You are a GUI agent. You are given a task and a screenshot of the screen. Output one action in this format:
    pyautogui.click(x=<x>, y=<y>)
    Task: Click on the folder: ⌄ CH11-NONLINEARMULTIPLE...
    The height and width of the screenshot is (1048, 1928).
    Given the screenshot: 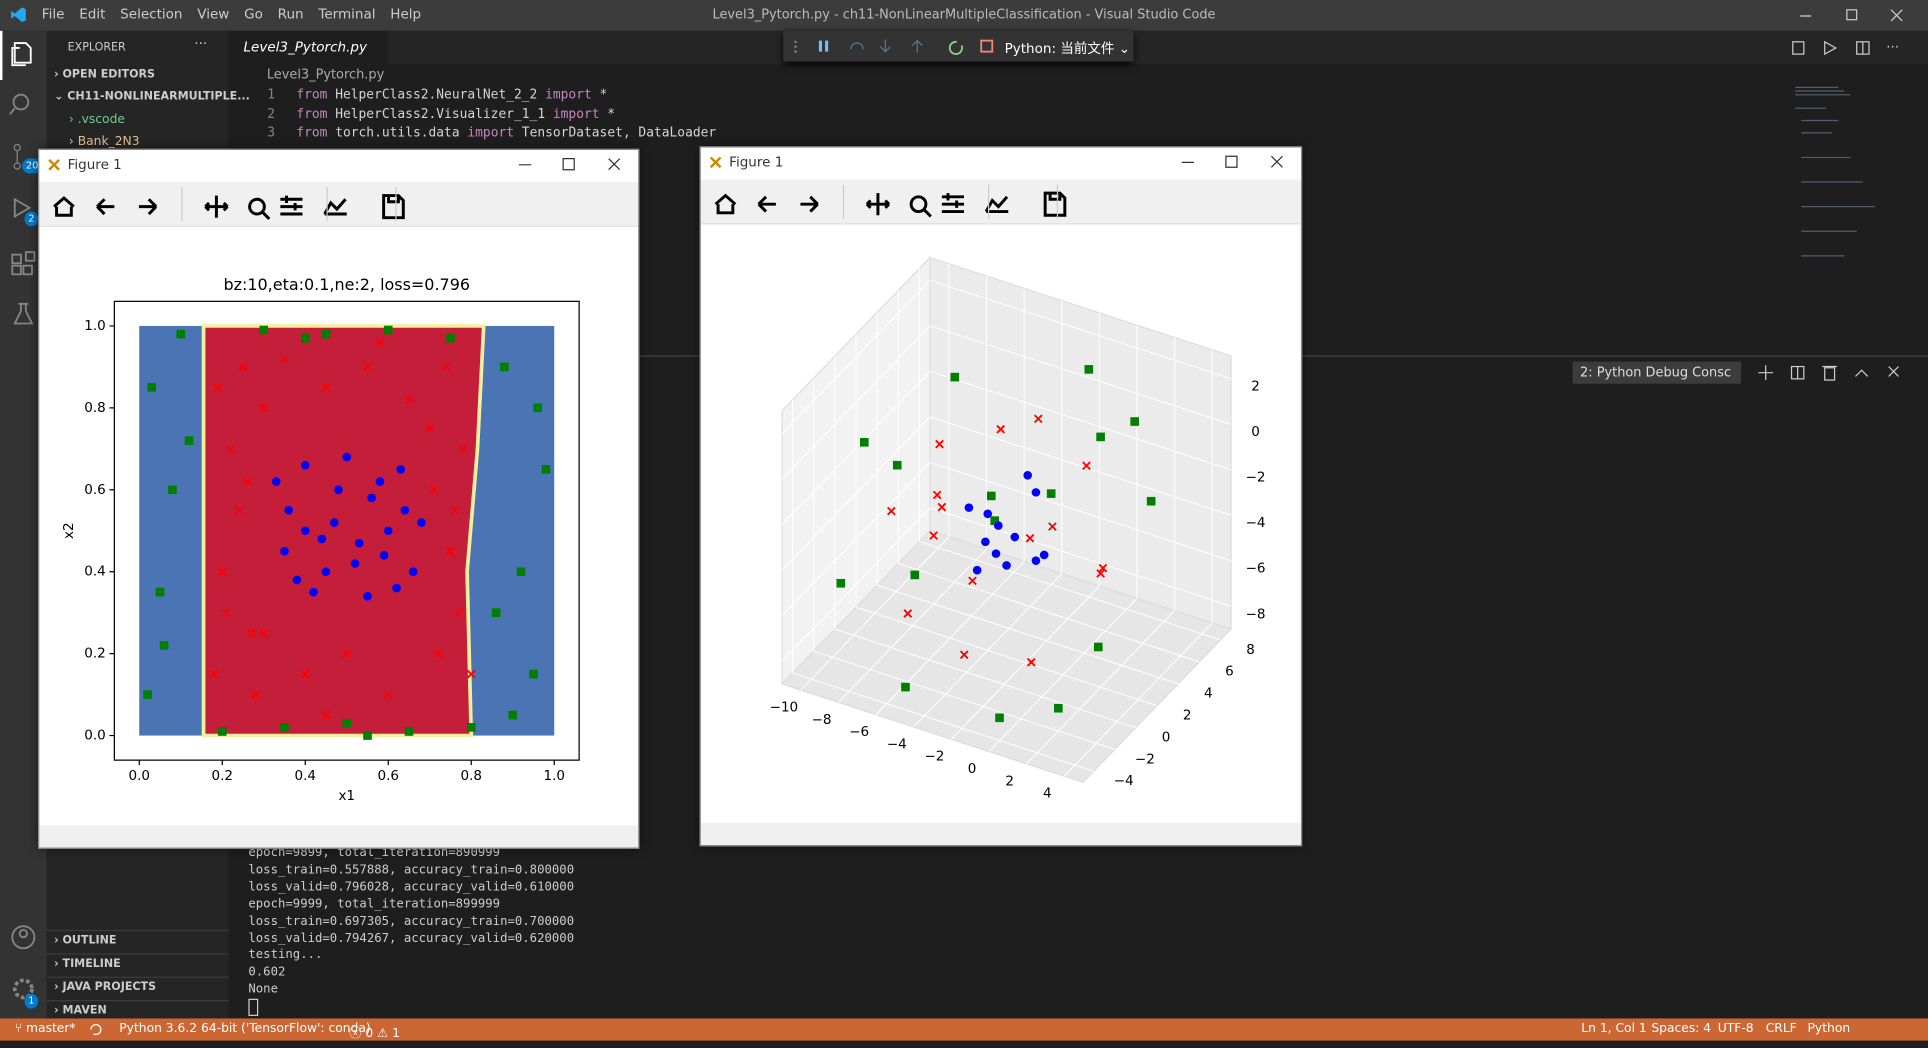 What is the action you would take?
    pyautogui.click(x=152, y=97)
    